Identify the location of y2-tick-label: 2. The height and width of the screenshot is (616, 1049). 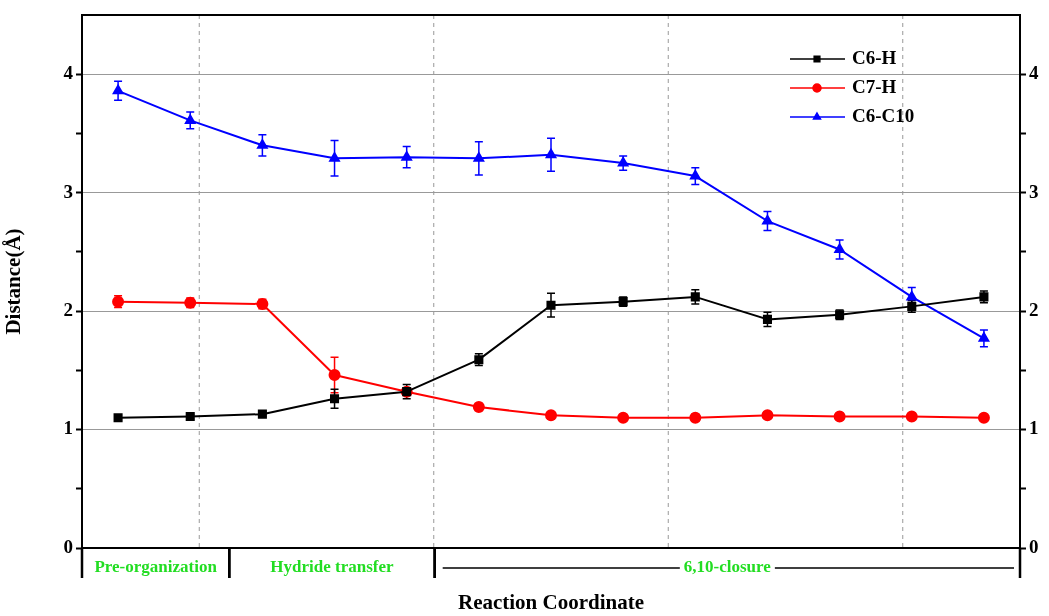
(1034, 310).